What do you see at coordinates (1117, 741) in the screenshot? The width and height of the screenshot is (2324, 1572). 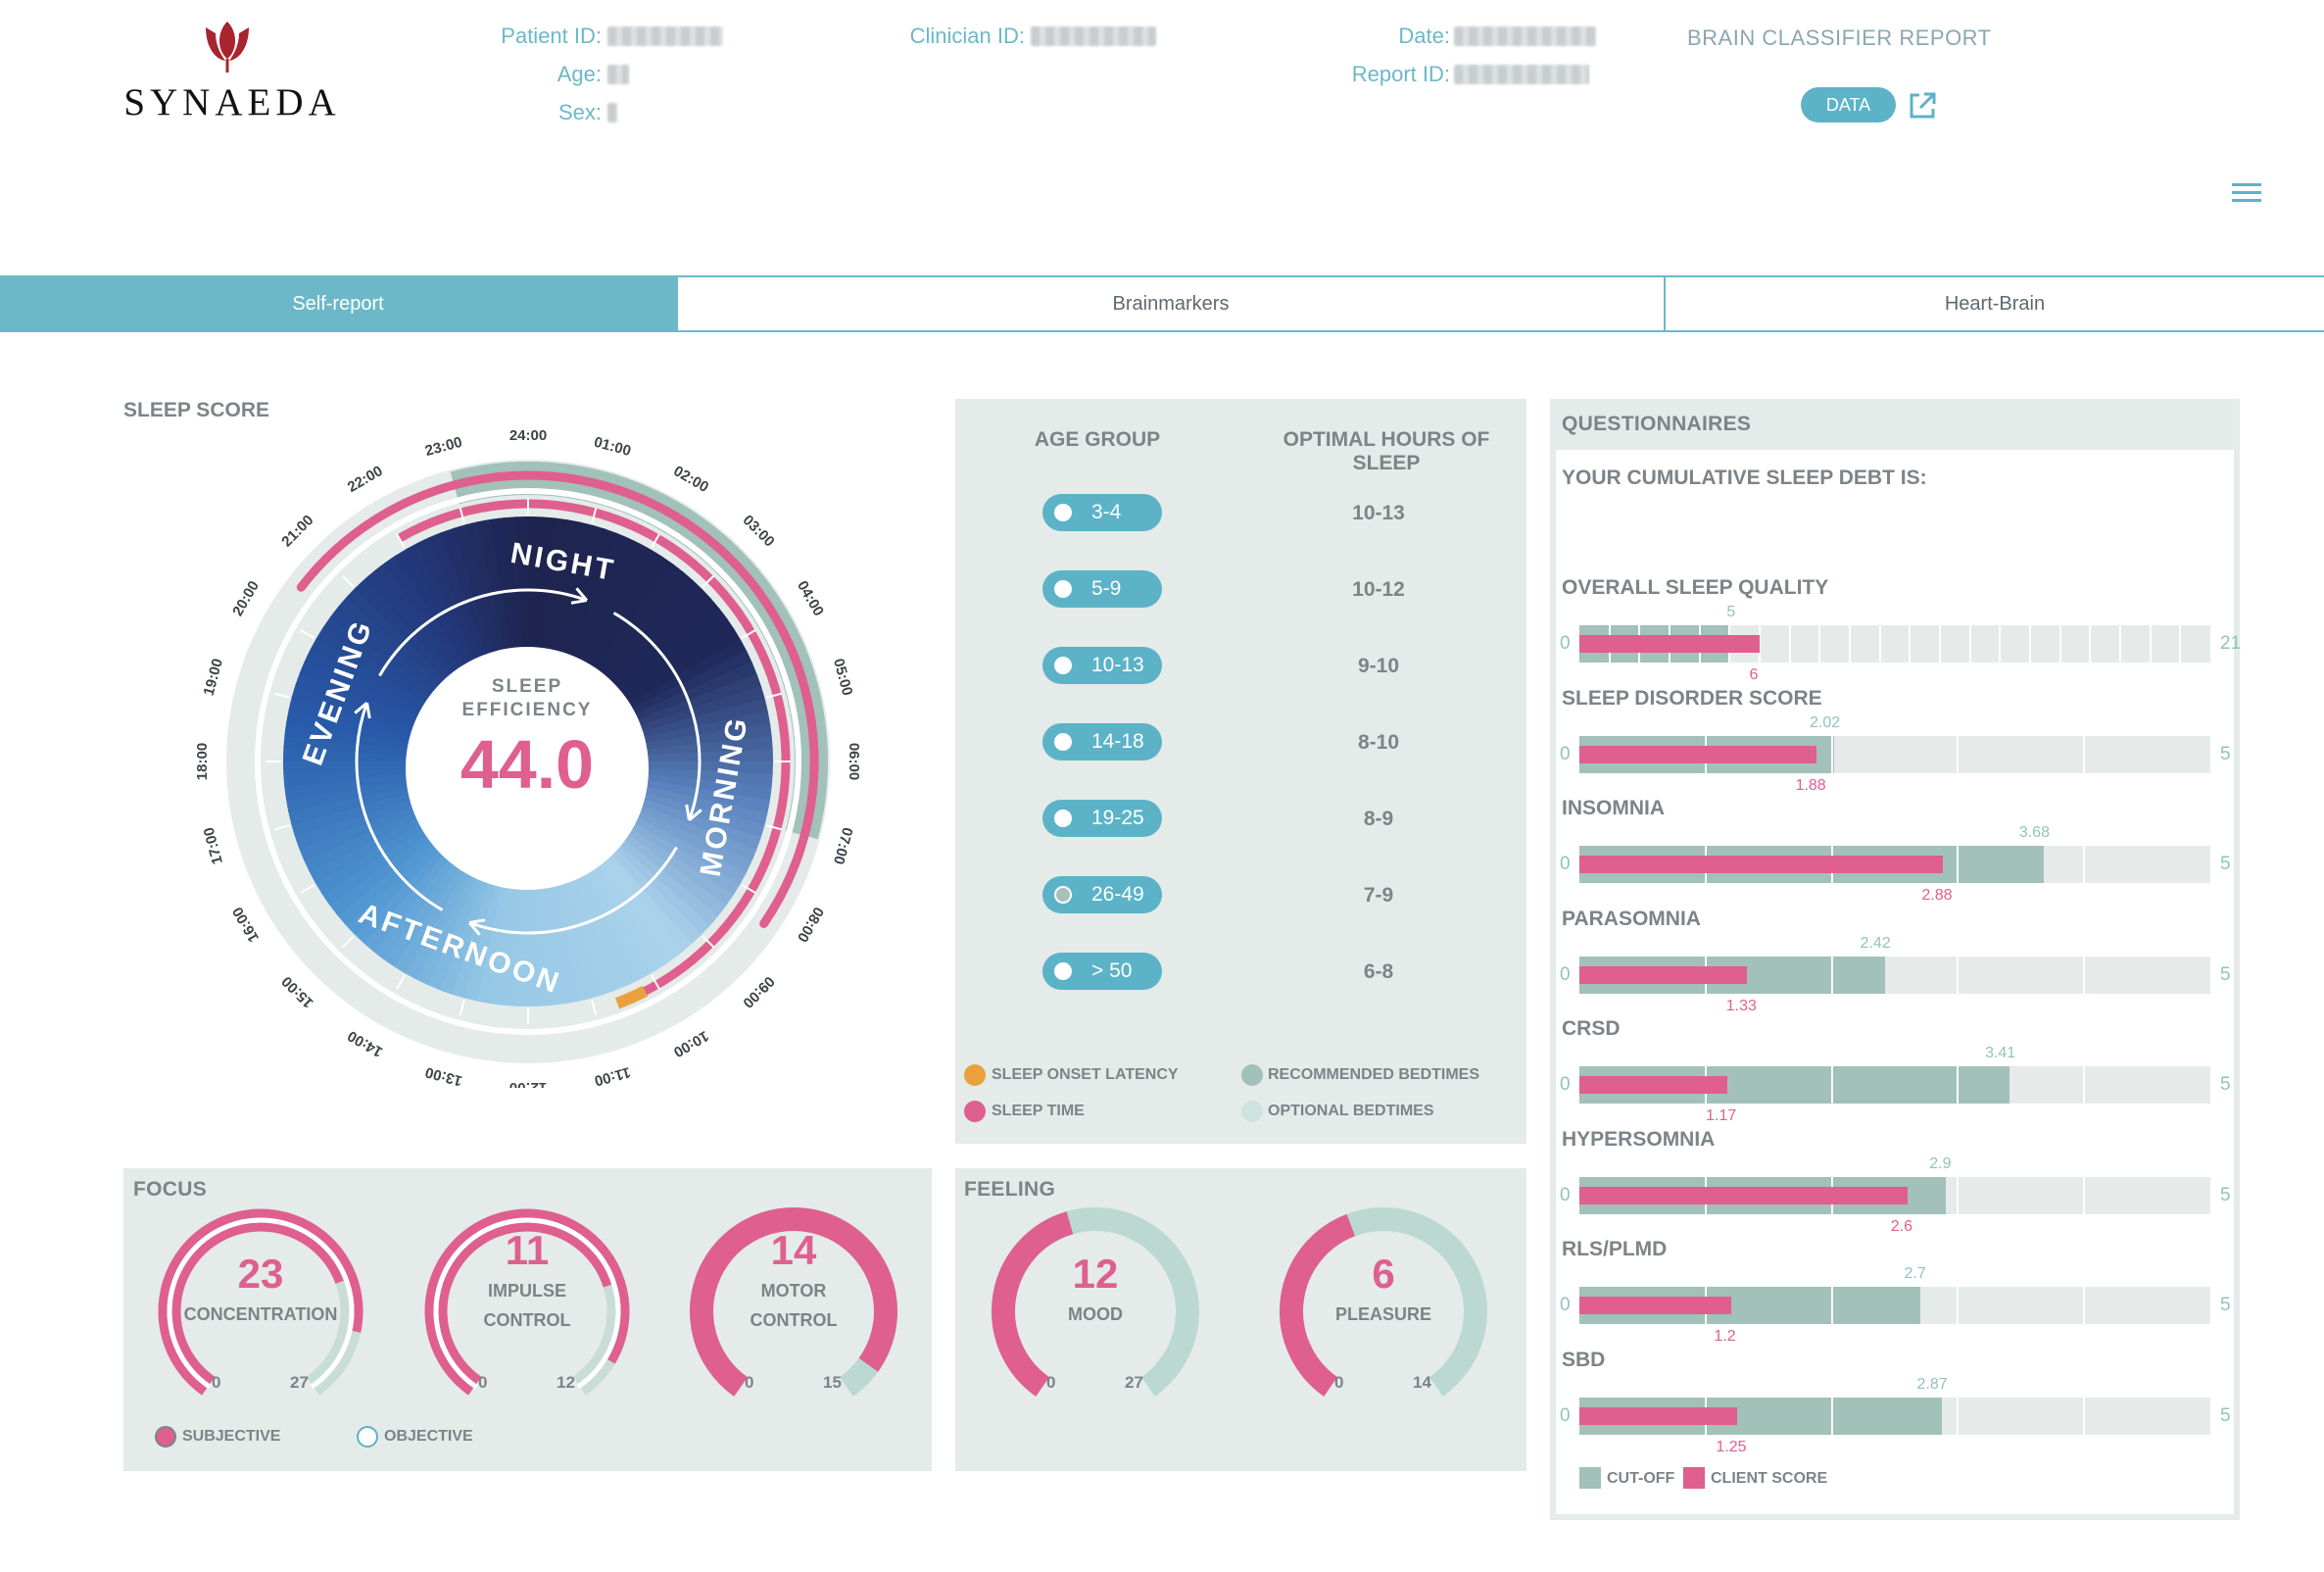 I see `age-group-label: 14-18` at bounding box center [1117, 741].